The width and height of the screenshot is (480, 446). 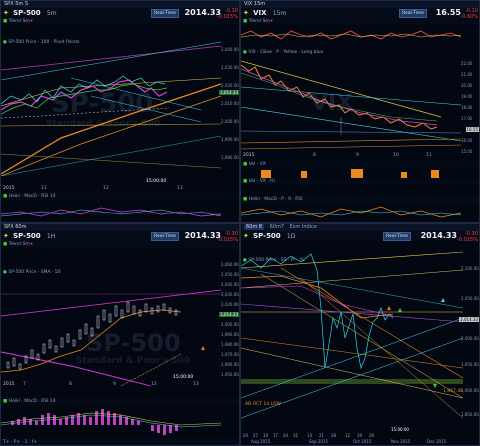 What do you see at coordinates (20, 442) in the screenshot?
I see `toolbar-text: T+ · P+ · 1 · f+` at bounding box center [20, 442].